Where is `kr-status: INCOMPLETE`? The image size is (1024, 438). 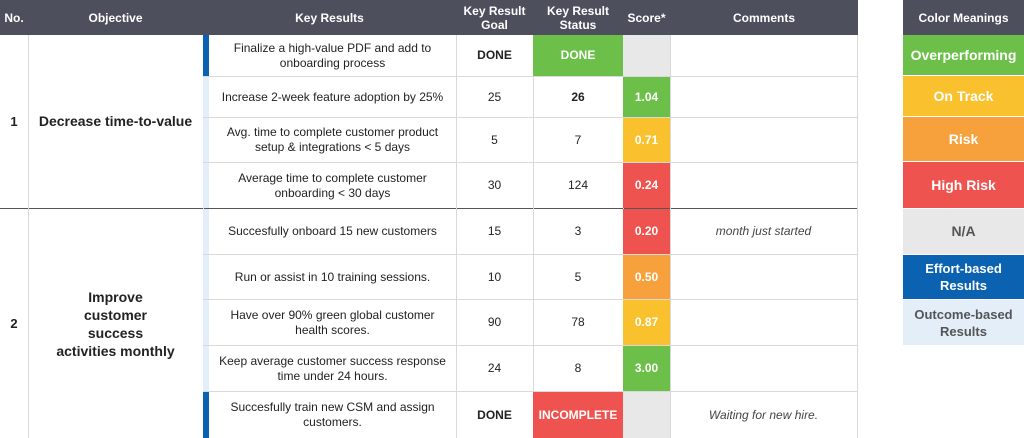
kr-status: INCOMPLETE is located at coordinates (578, 415).